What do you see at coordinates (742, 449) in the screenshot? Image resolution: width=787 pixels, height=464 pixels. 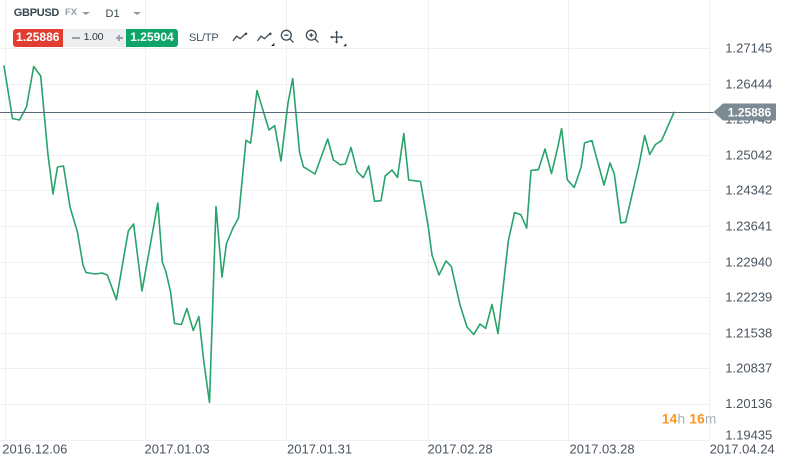 I see `svg-text: 2017.04.24` at bounding box center [742, 449].